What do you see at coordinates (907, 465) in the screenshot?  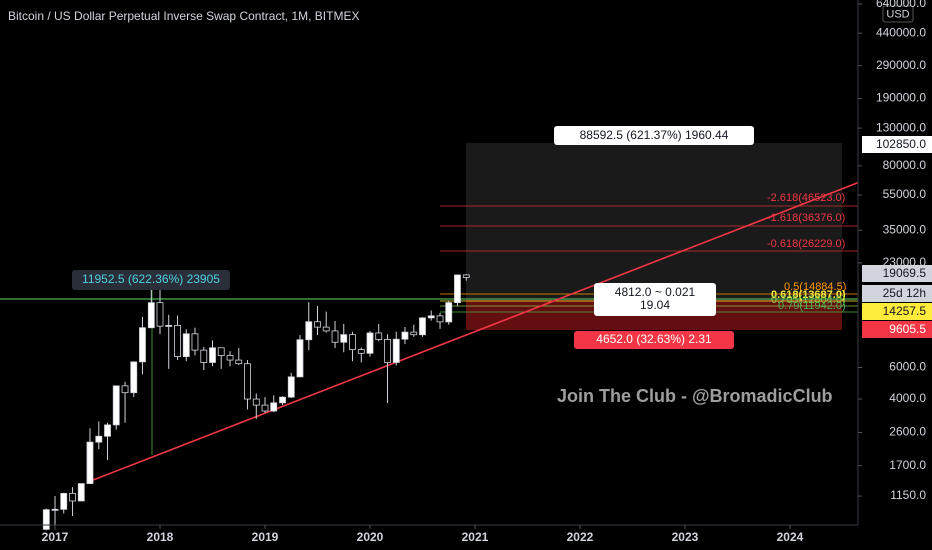 I see `y-tick-label: 1700.0` at bounding box center [907, 465].